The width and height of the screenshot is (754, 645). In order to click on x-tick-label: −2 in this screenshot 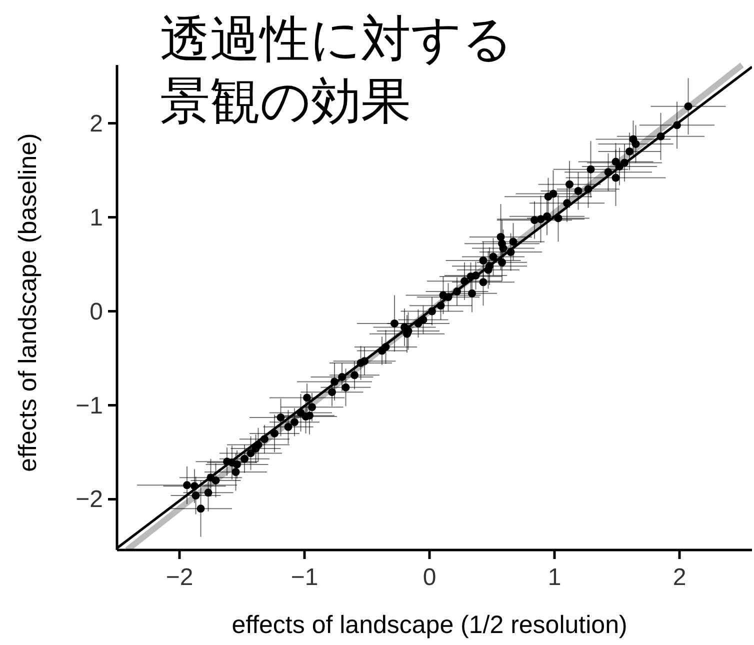, I will do `click(180, 577)`.